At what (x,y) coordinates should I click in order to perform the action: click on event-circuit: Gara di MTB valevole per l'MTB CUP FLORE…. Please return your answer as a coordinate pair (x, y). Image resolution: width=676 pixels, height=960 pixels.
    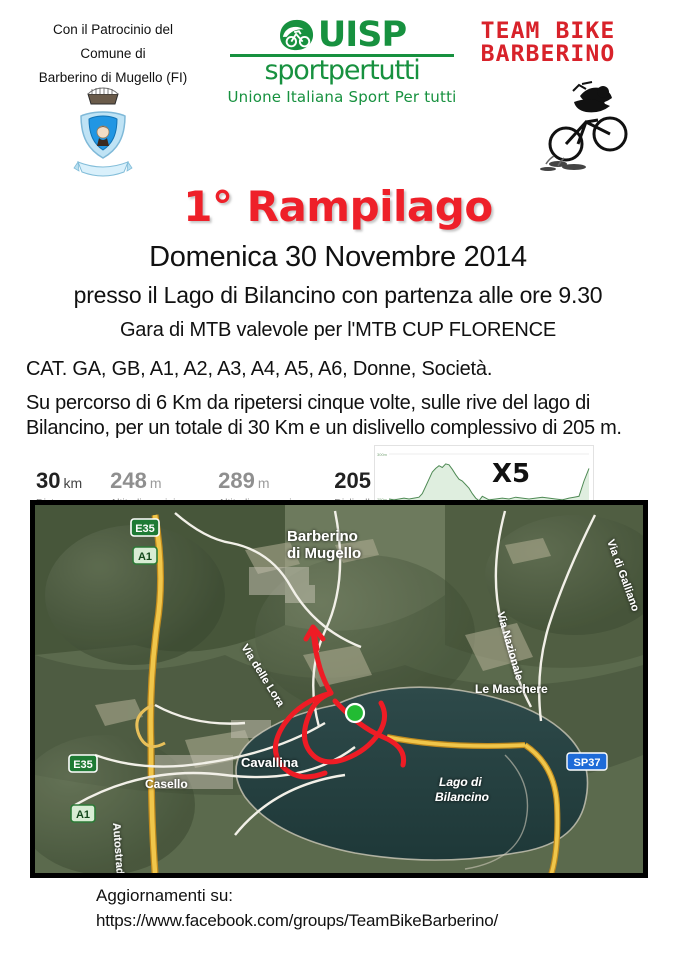
    Looking at the image, I should click on (338, 330).